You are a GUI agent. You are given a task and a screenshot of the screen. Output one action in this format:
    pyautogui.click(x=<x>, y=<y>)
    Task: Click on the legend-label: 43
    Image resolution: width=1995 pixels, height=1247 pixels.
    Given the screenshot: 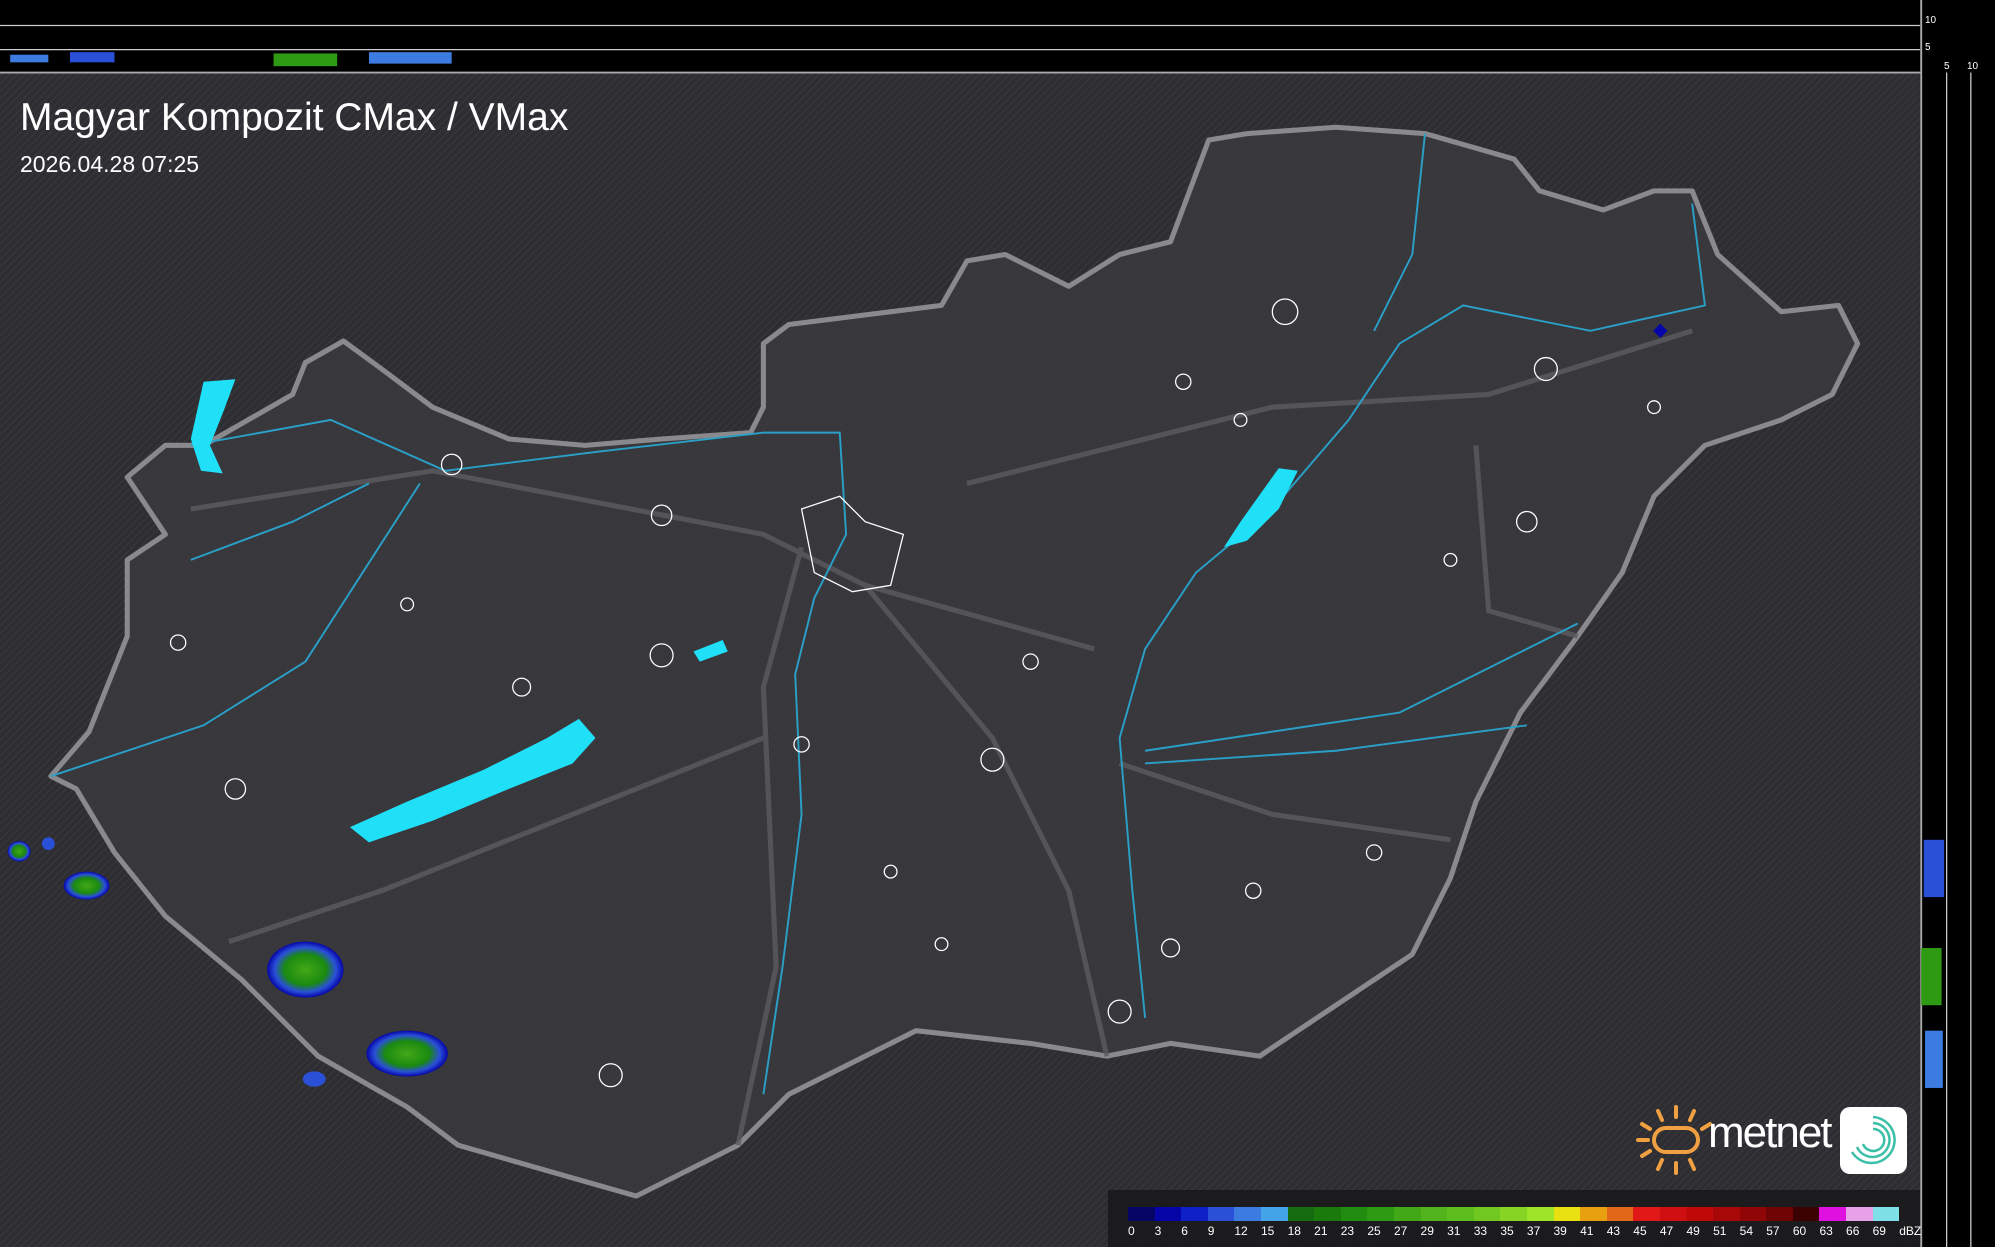 What is the action you would take?
    pyautogui.click(x=1613, y=1231)
    